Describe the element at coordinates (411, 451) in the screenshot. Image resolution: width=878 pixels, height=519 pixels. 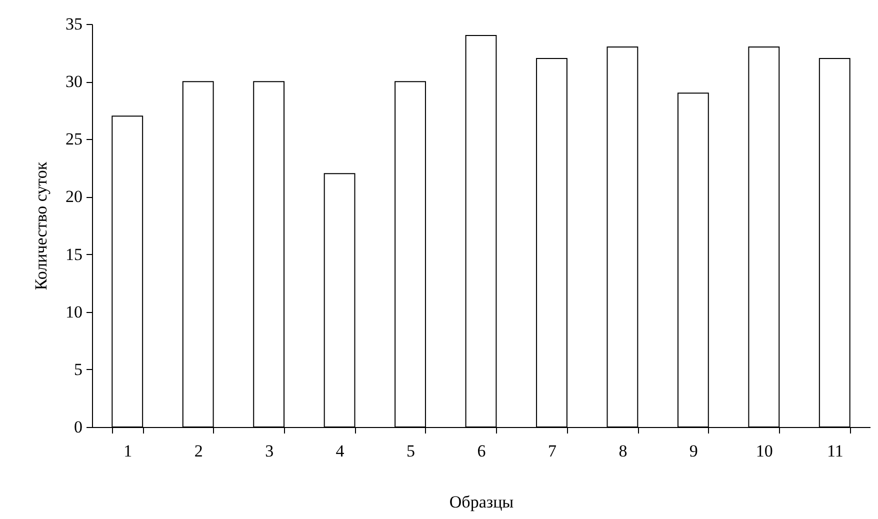
I see `x-tick-label: 5` at that location.